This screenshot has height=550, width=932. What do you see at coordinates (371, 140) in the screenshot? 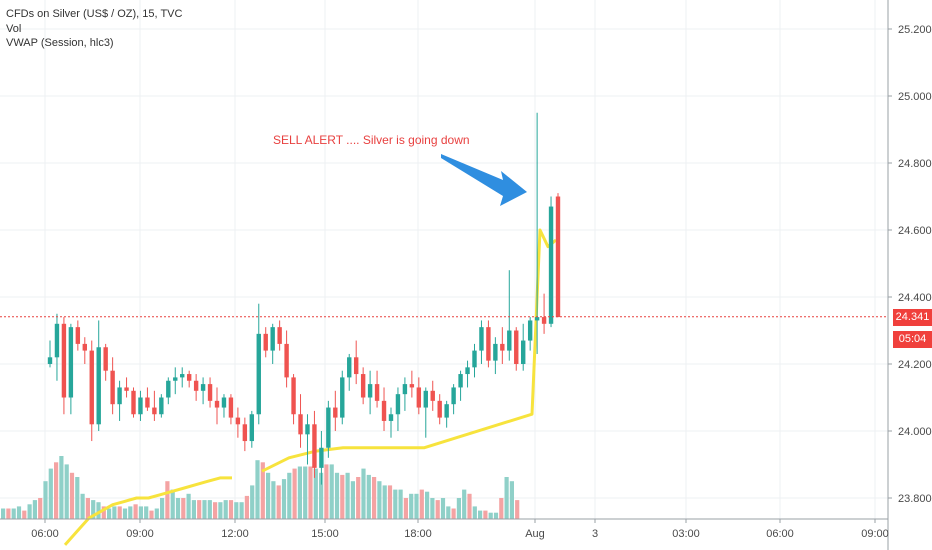
I see `sell-alert-text: SELL ALERT .... Silver is going down` at bounding box center [371, 140].